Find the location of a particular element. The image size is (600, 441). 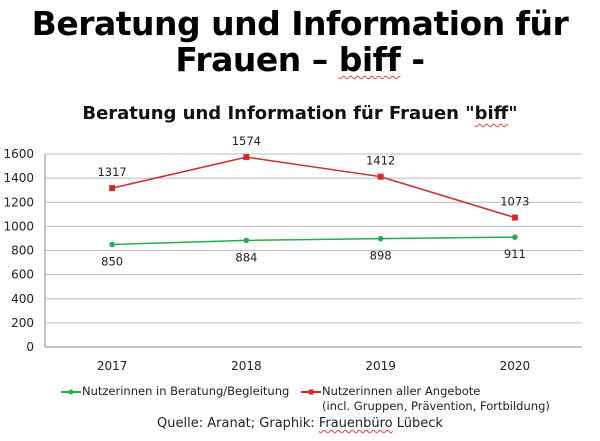

chart-title-quote: " is located at coordinates (513, 113).